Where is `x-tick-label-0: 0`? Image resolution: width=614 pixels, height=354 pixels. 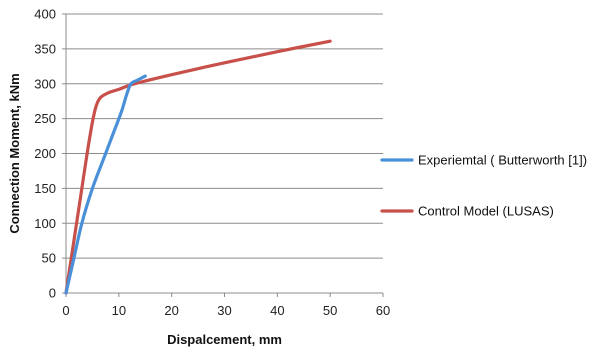
x-tick-label-0: 0 is located at coordinates (65, 310).